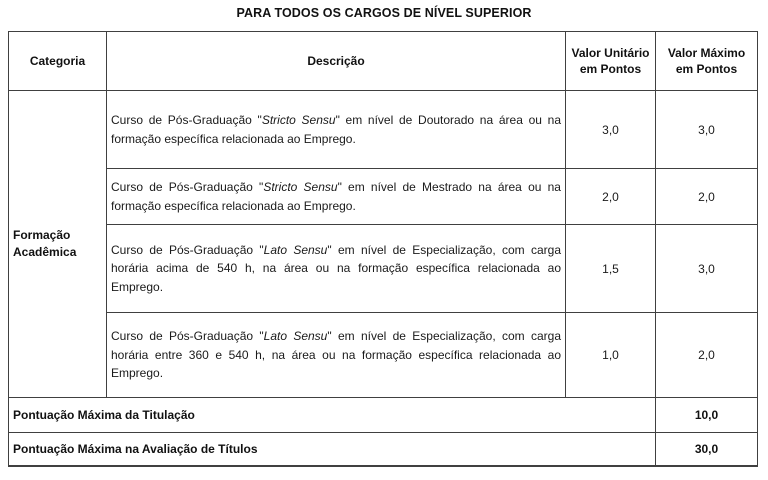  I want to click on unit-value-cell: 1,5, so click(610, 268).